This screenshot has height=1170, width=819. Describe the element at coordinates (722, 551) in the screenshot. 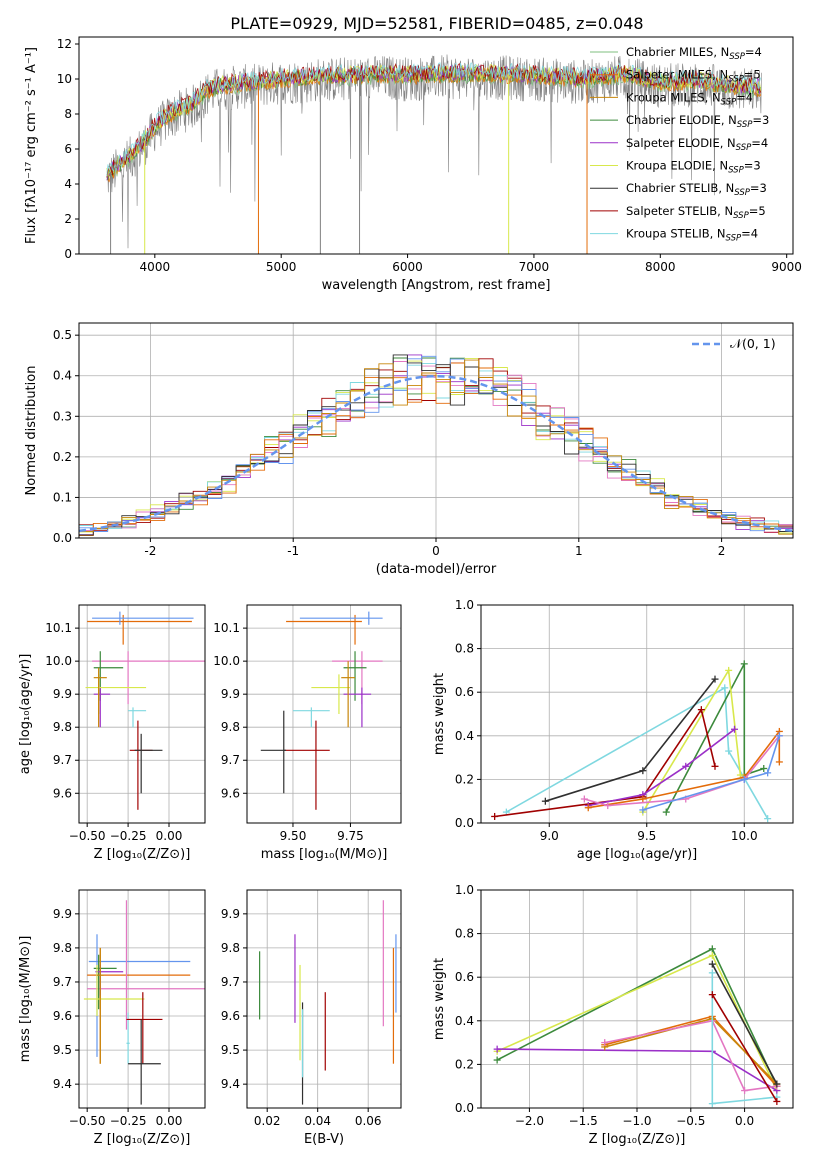

I see `x-tick-label: 2` at that location.